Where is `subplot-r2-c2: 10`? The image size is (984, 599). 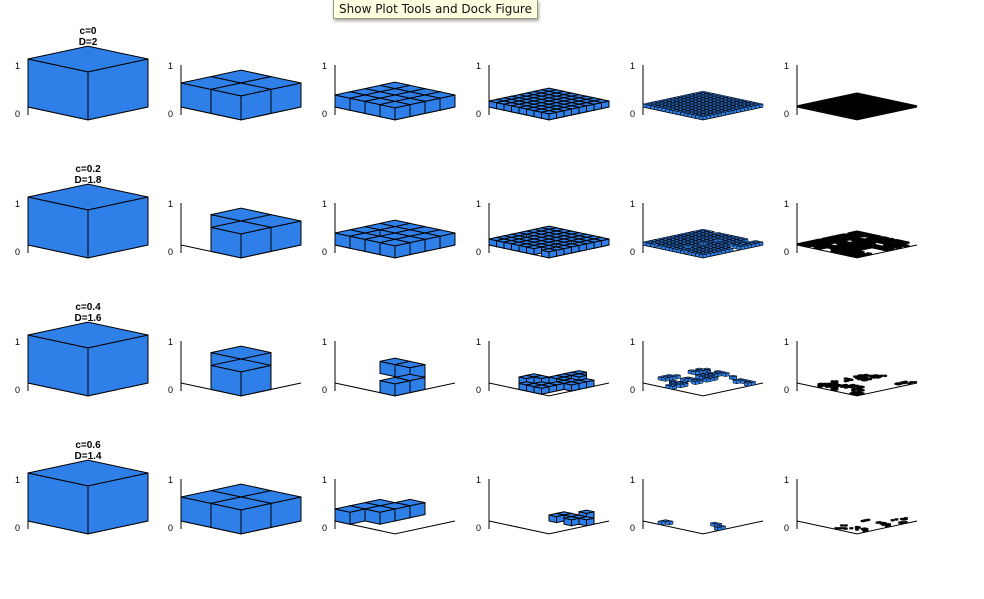 subplot-r2-c2: 10 is located at coordinates (389, 367).